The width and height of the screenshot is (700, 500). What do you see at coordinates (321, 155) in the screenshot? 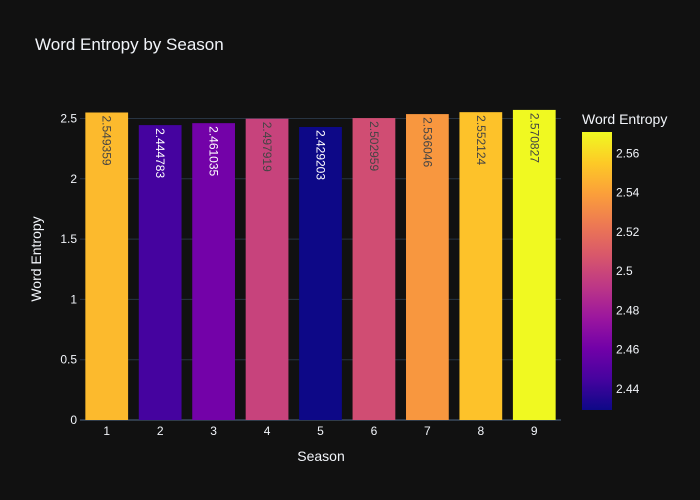
I see `bar-data-label: 2.429203` at bounding box center [321, 155].